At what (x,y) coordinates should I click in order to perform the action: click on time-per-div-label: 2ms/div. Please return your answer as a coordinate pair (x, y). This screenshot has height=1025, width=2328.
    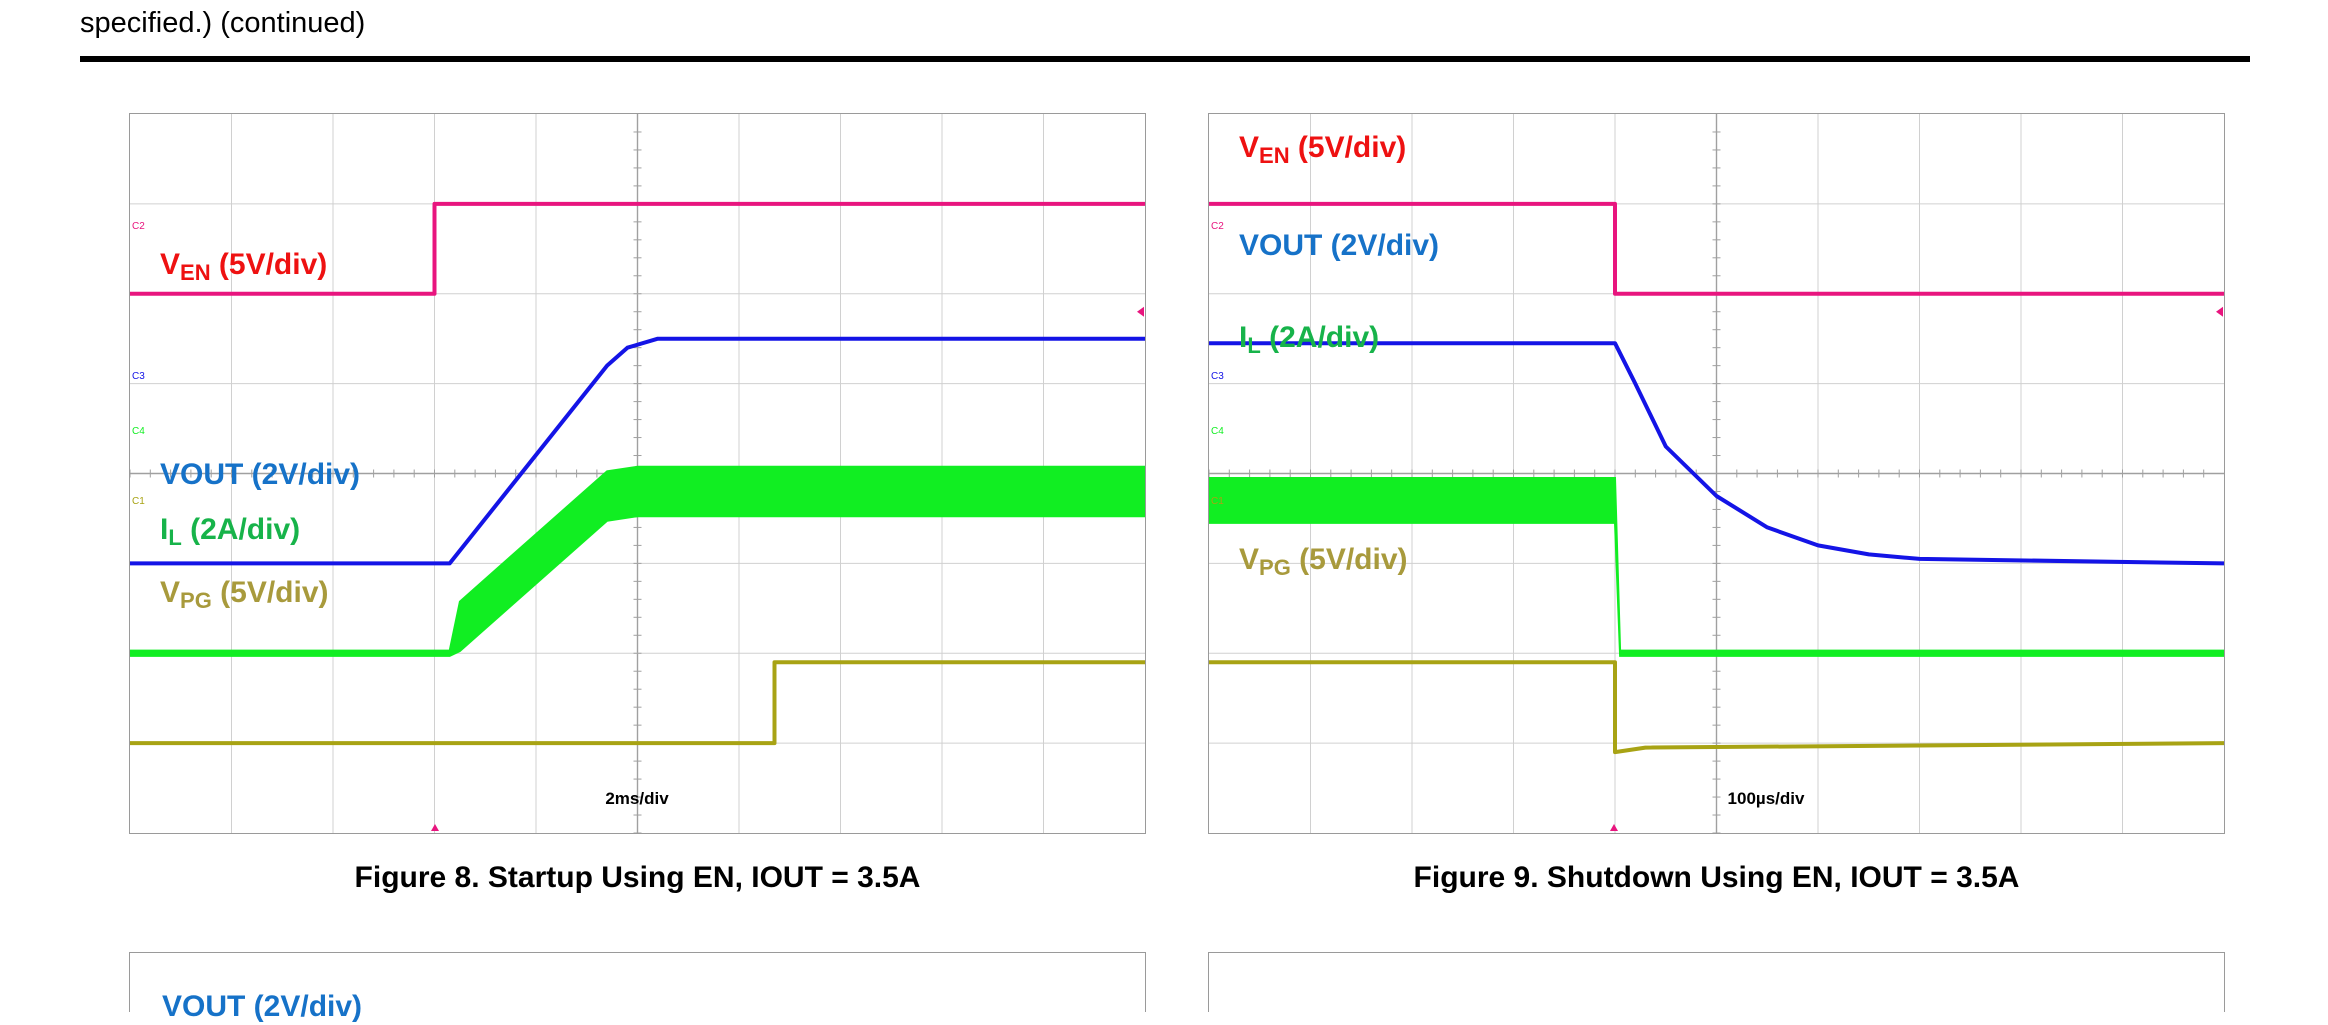
    Looking at the image, I should click on (637, 798).